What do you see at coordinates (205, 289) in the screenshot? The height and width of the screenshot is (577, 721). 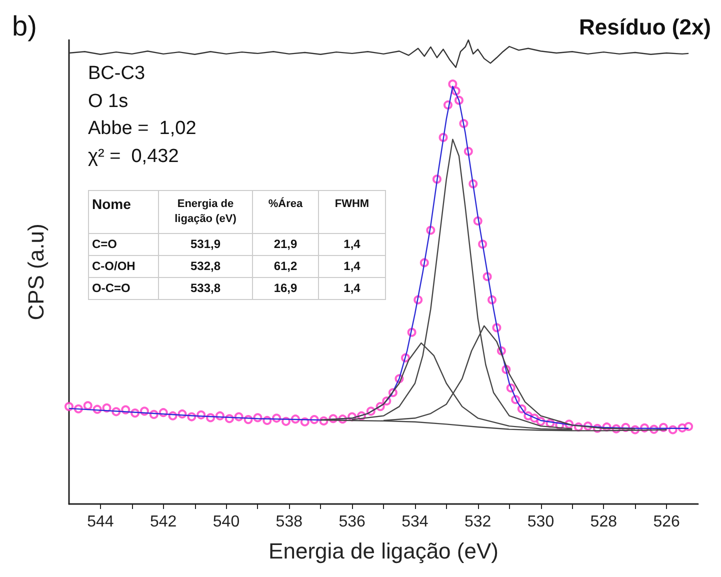 I see `annotation: 533,8` at bounding box center [205, 289].